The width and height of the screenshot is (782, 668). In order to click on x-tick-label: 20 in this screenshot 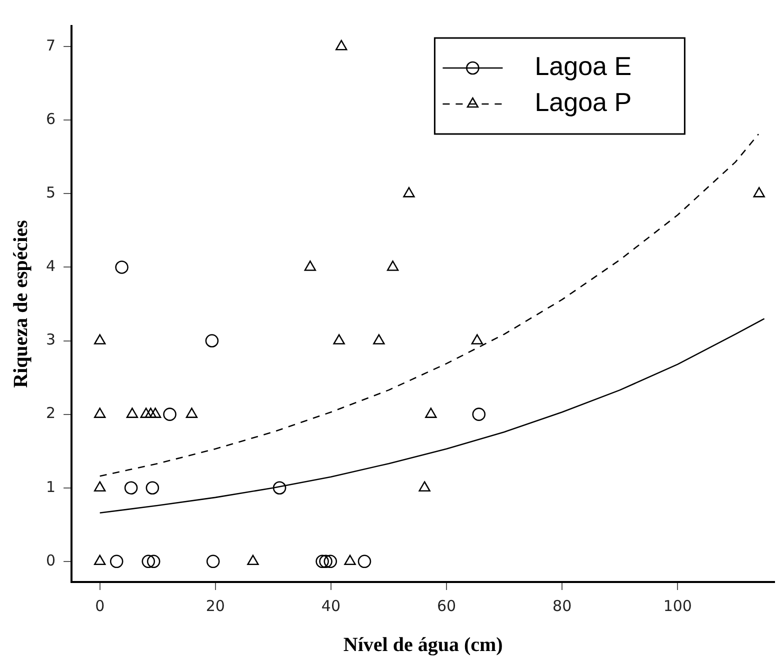, I will do `click(215, 605)`.